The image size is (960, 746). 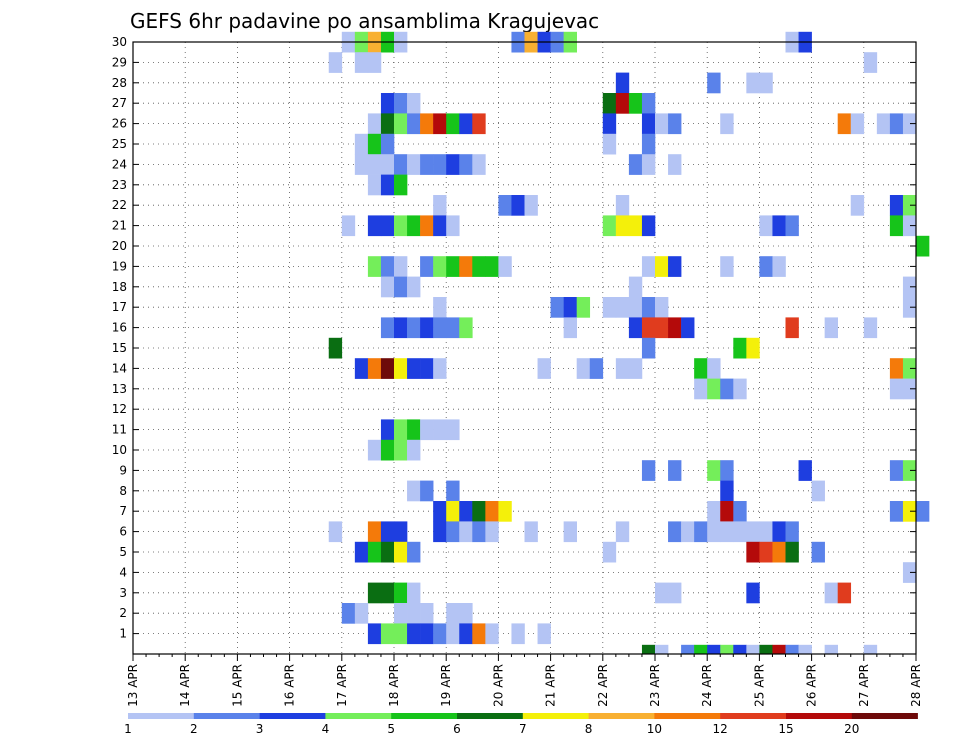 I want to click on y-tick-label: 24, so click(x=119, y=164).